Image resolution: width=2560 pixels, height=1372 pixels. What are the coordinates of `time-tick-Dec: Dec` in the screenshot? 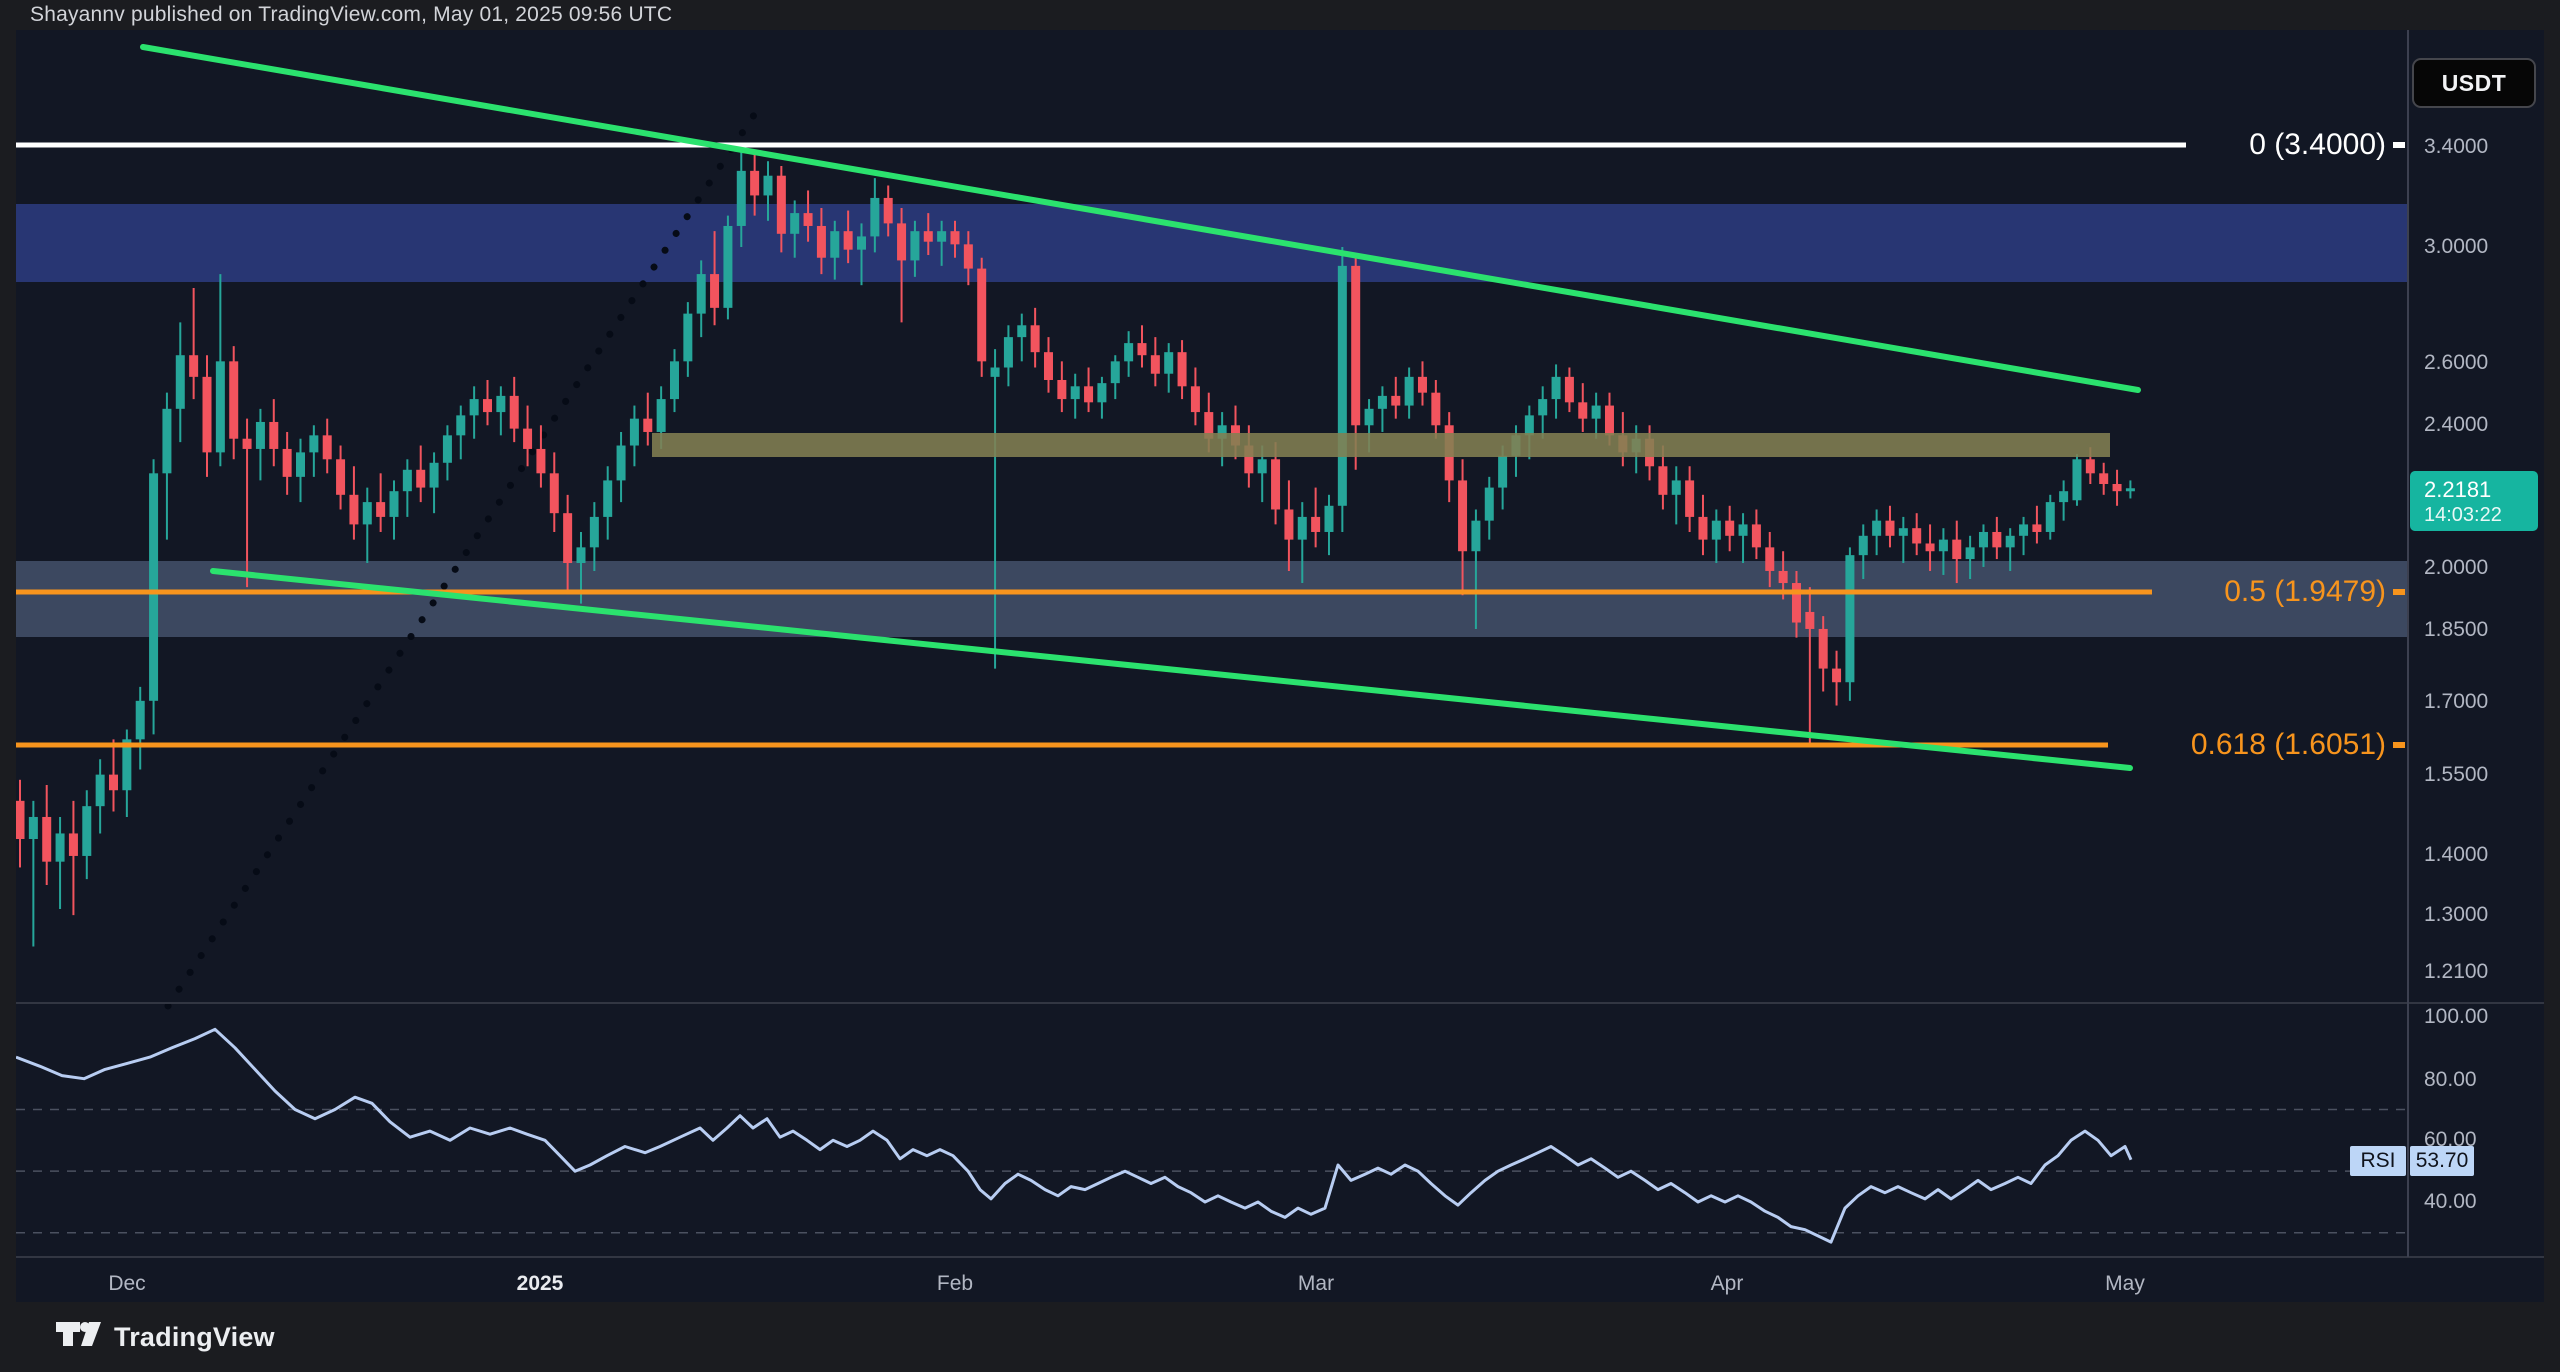 It's located at (127, 1283).